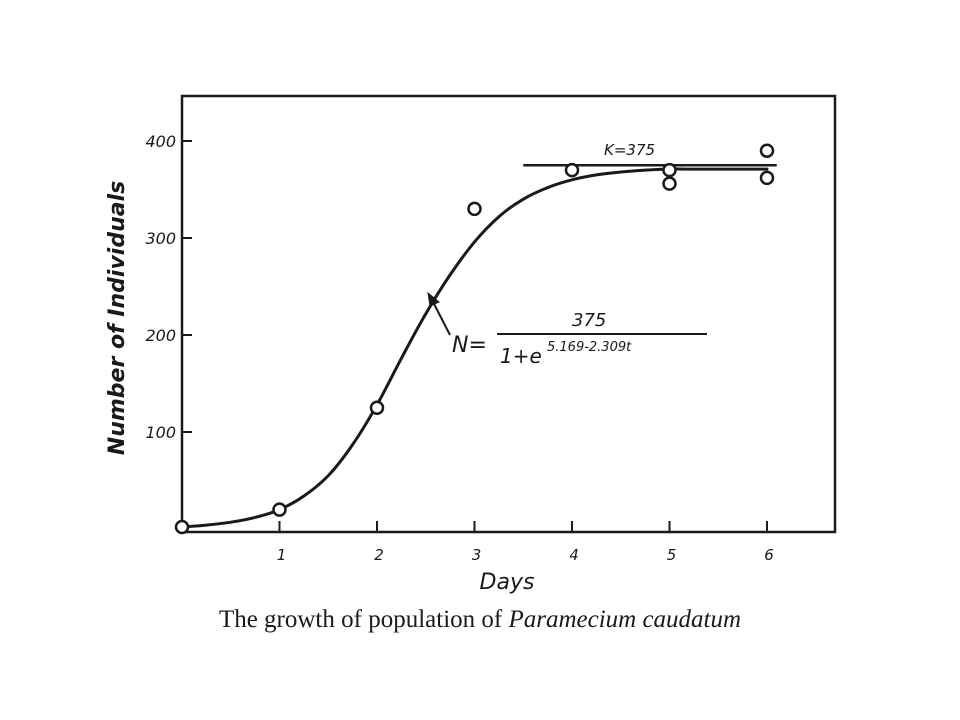  What do you see at coordinates (363, 619) in the screenshot?
I see `caption-prefix: The growth of population of` at bounding box center [363, 619].